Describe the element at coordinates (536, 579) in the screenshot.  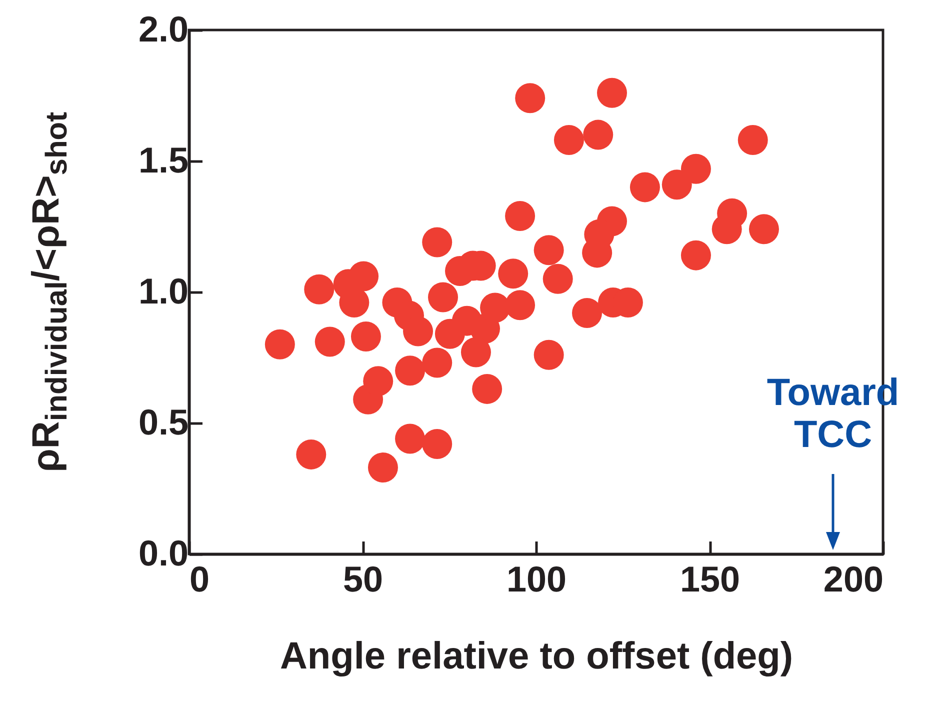
I see `x-tick-label: 100` at that location.